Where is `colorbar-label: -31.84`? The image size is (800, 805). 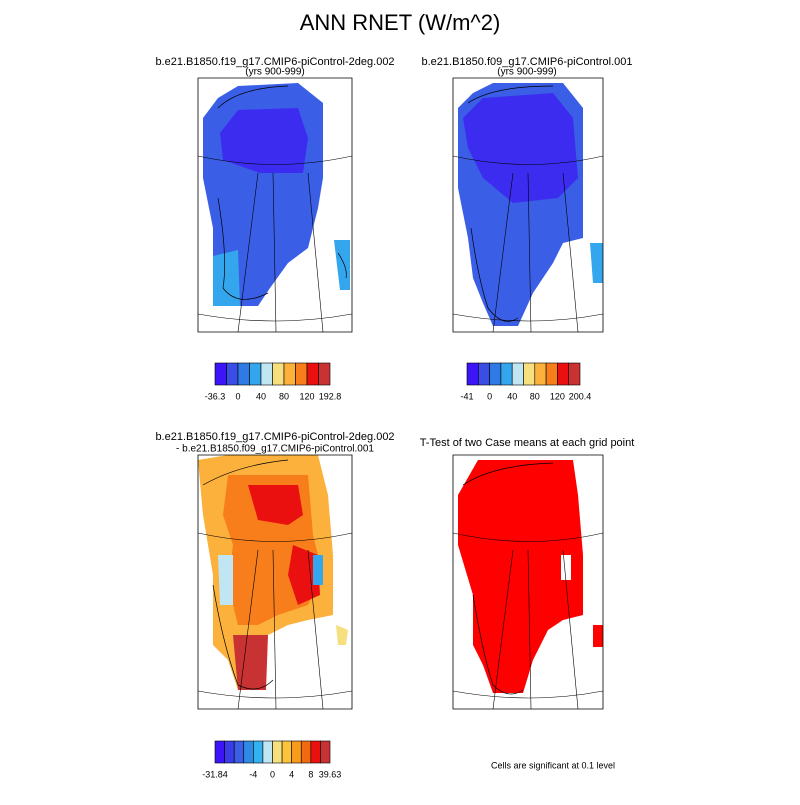 colorbar-label: -31.84 is located at coordinates (215, 774).